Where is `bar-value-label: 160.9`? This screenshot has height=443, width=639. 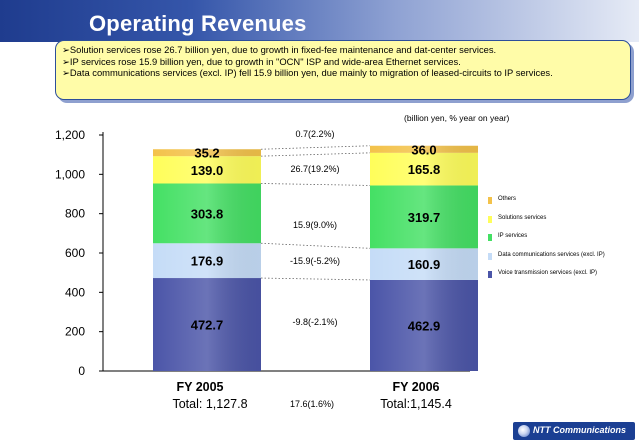
bar-value-label: 160.9 is located at coordinates (424, 264).